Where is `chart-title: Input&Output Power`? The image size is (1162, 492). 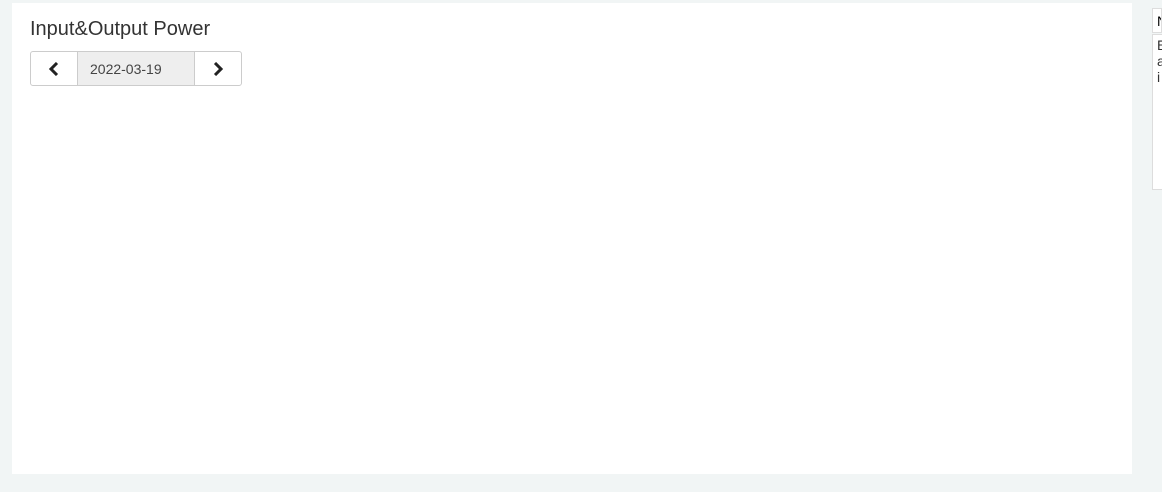
chart-title: Input&Output Power is located at coordinates (120, 29).